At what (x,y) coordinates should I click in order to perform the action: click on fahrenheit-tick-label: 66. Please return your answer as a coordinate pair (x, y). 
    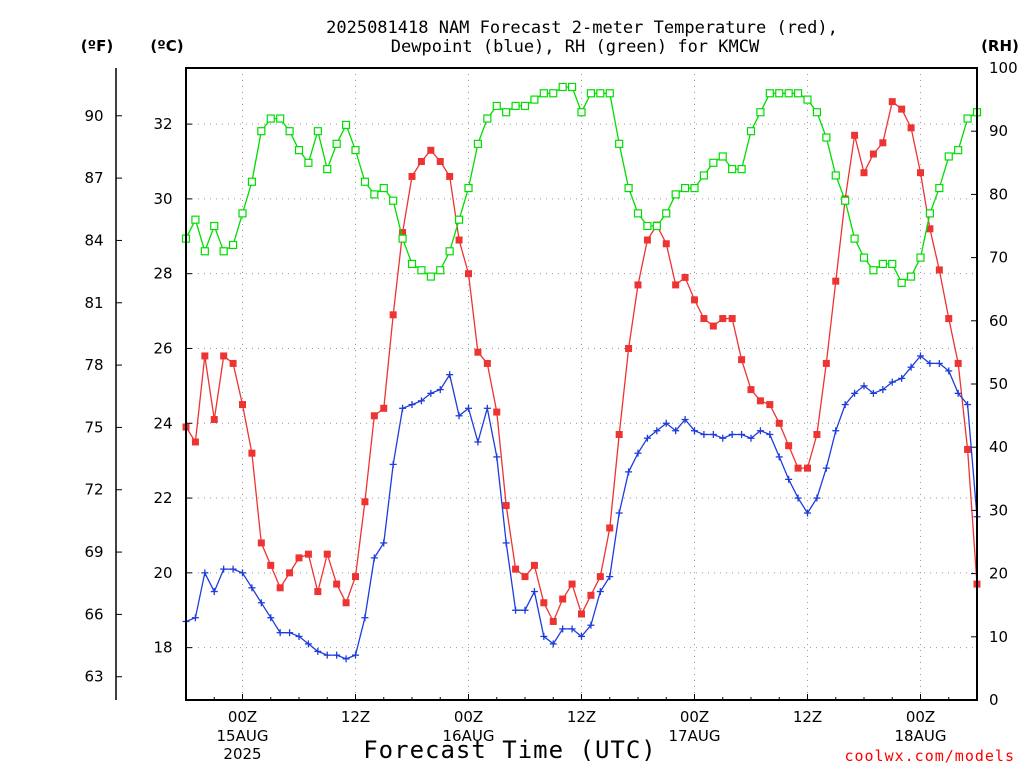
    Looking at the image, I should click on (93, 614).